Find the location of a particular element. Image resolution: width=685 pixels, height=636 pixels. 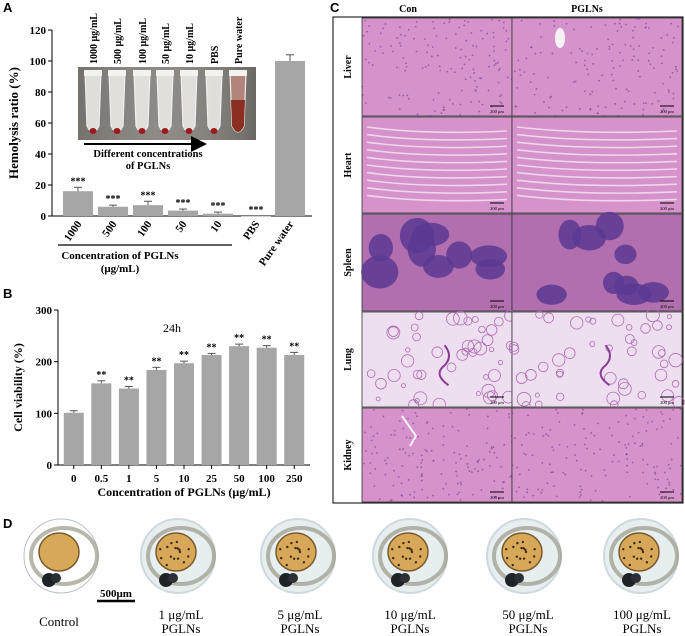

panel-letter-a: A is located at coordinates (8, 7).